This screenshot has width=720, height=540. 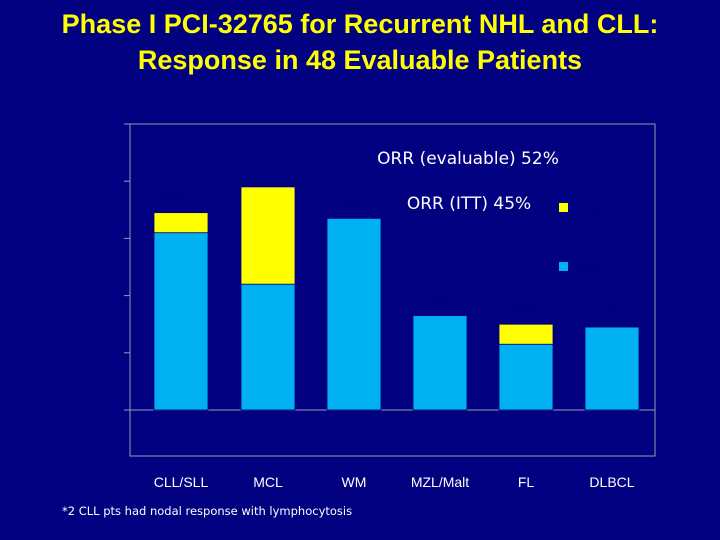 What do you see at coordinates (589, 271) in the screenshot?
I see `legend-label-pr: PR` at bounding box center [589, 271].